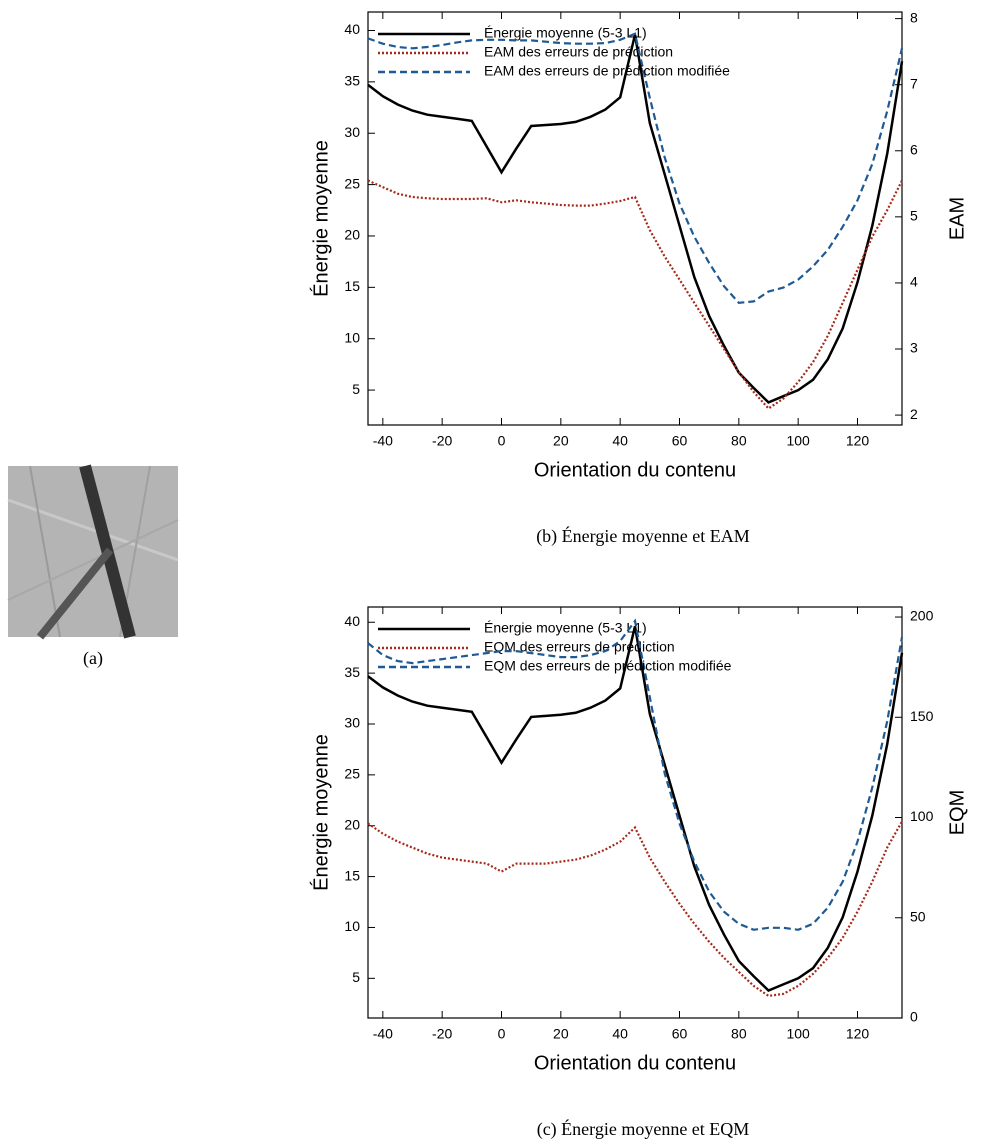 The image size is (986, 1146). I want to click on y2-tick-label: 8, so click(914, 17).